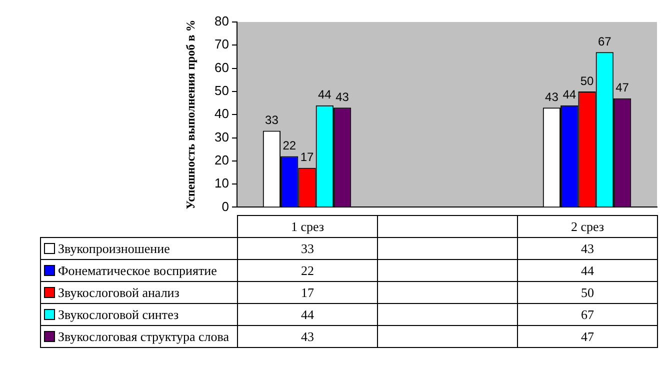 Image resolution: width=672 pixels, height=366 pixels. Describe the element at coordinates (308, 293) in the screenshot. I see `text: 17` at that location.